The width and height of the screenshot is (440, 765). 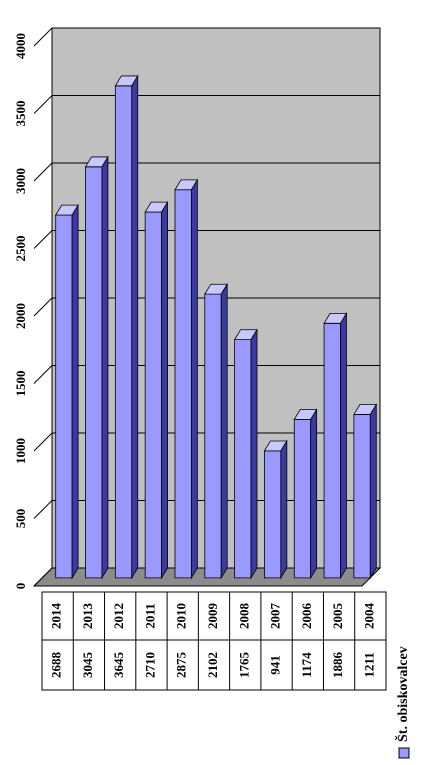 I want to click on category-label: 2004, so click(x=368, y=616).